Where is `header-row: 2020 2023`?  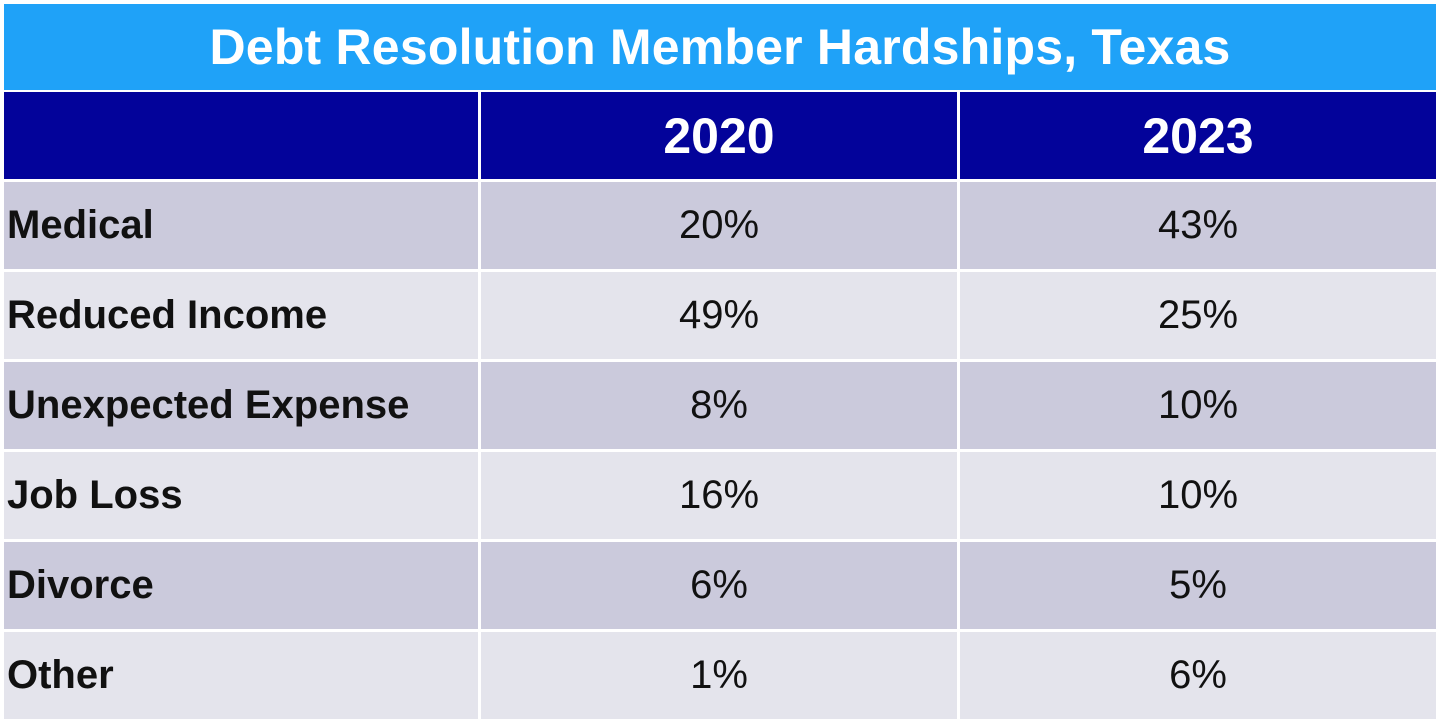
header-row: 2020 2023 is located at coordinates (720, 135).